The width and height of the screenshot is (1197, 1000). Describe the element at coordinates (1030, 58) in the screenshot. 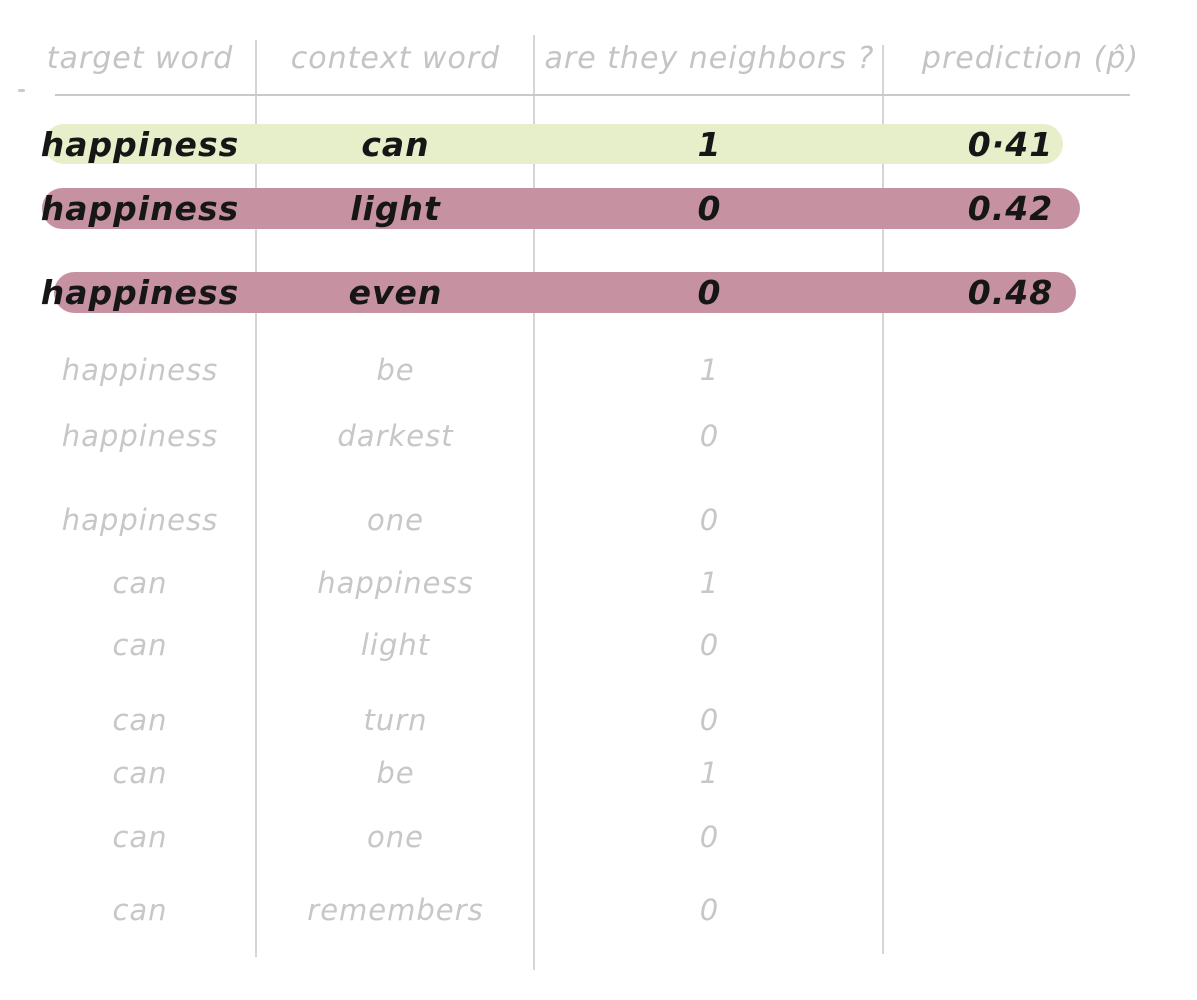

I see `column-header-prediction: prediction (p̂)` at that location.